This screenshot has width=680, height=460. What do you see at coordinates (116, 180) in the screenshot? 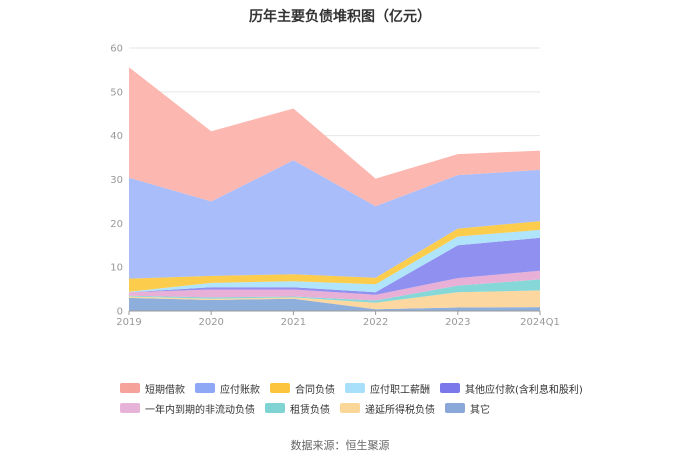
I see `y-tick-label: 30` at bounding box center [116, 180].